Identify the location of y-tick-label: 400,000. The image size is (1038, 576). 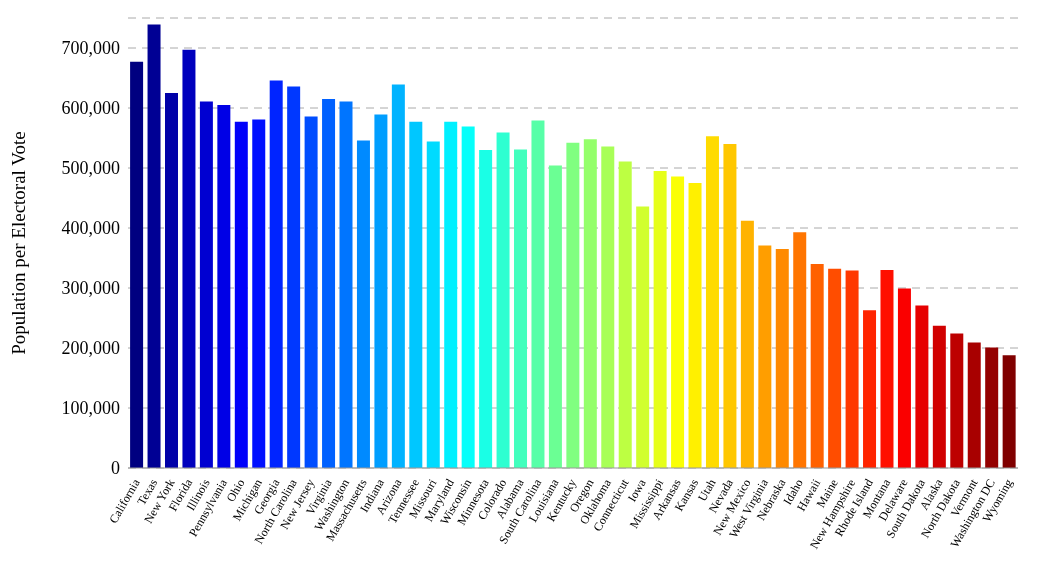
(90, 228).